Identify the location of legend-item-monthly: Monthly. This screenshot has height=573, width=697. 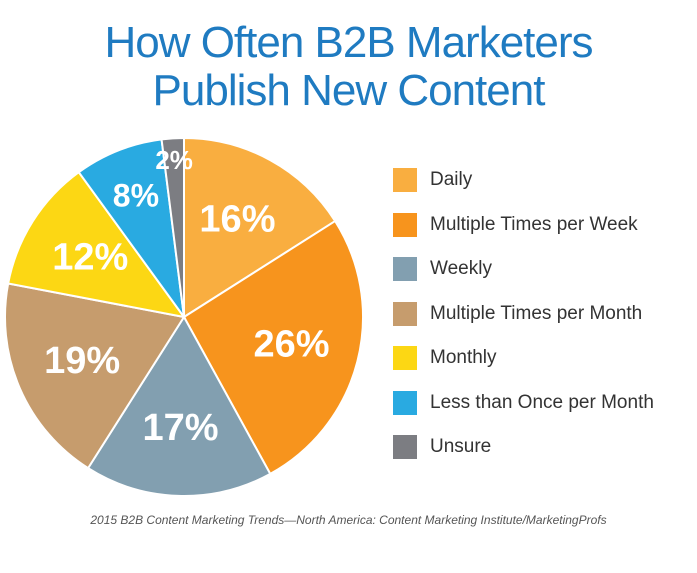
(543, 358).